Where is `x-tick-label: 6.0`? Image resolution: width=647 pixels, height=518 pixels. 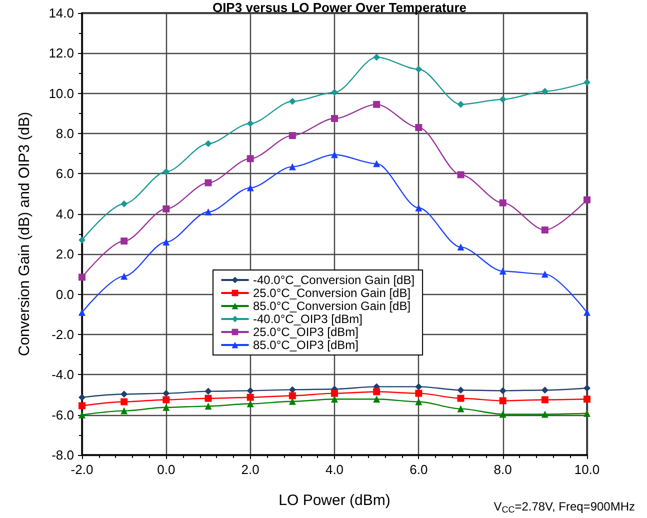
x-tick-label: 6.0 is located at coordinates (419, 469).